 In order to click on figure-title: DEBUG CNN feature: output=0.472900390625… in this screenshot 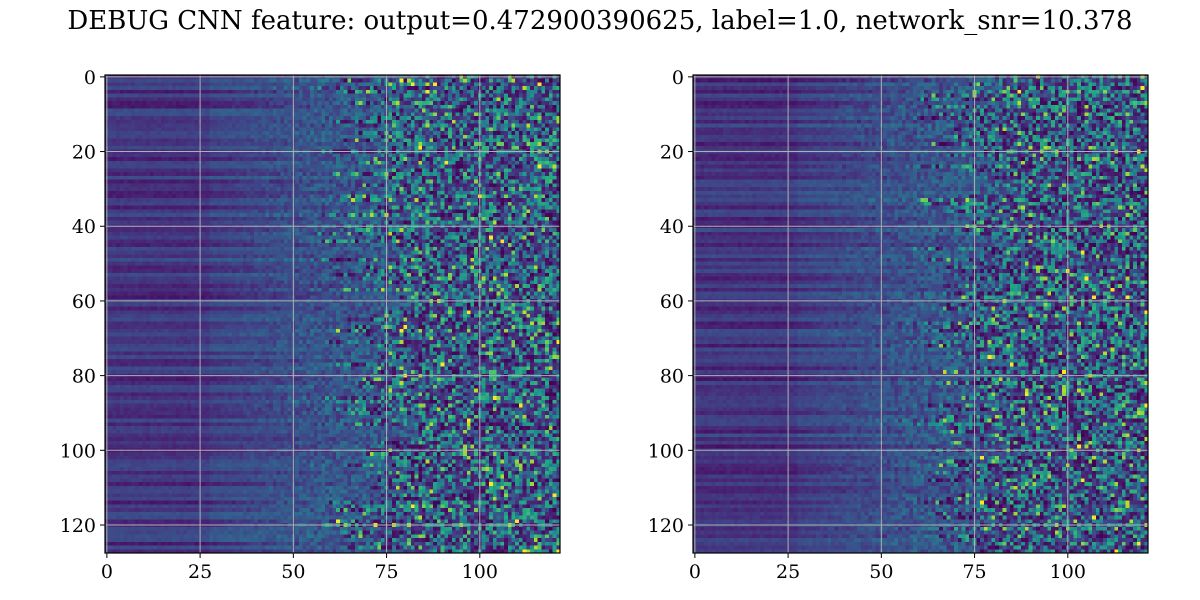, I will do `click(600, 21)`.